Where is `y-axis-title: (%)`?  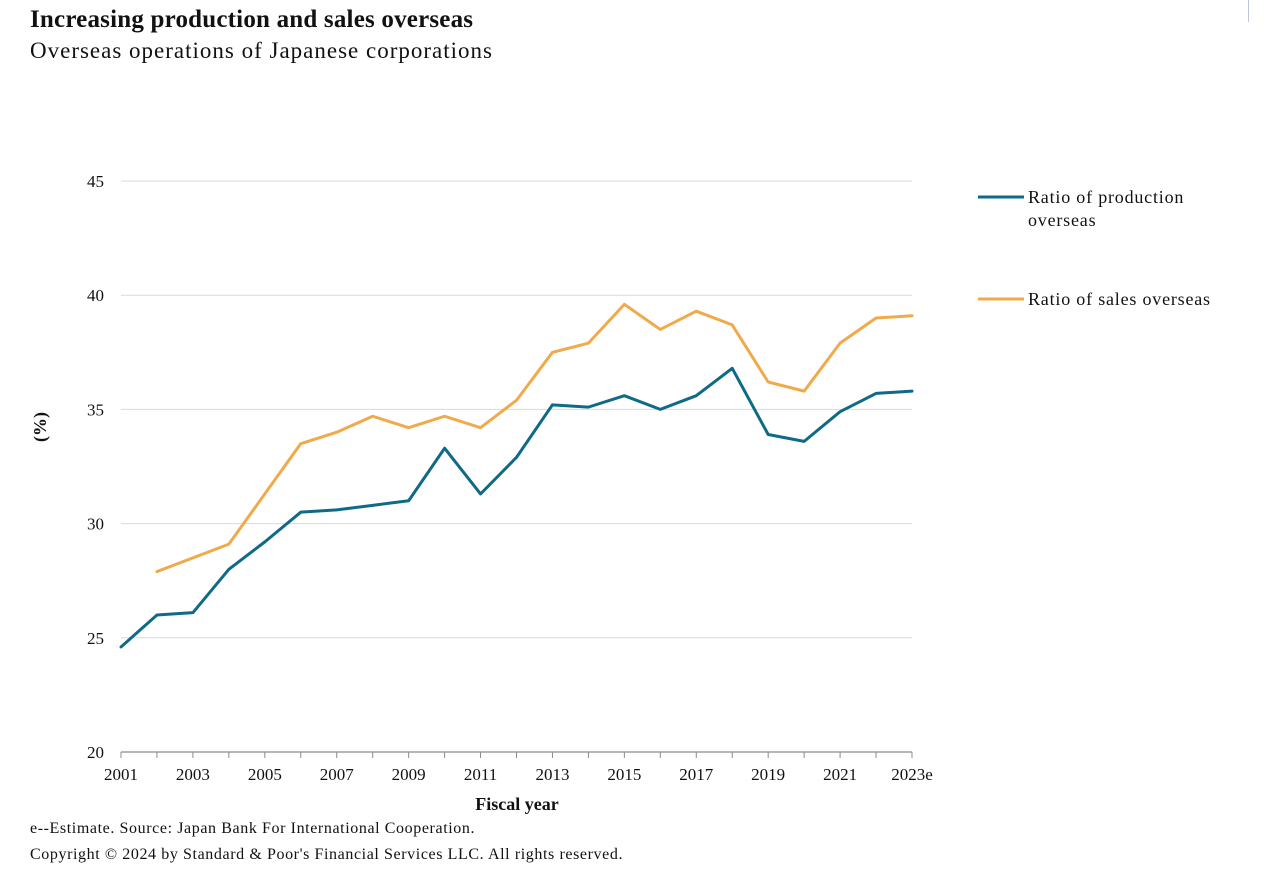 y-axis-title: (%) is located at coordinates (40, 427).